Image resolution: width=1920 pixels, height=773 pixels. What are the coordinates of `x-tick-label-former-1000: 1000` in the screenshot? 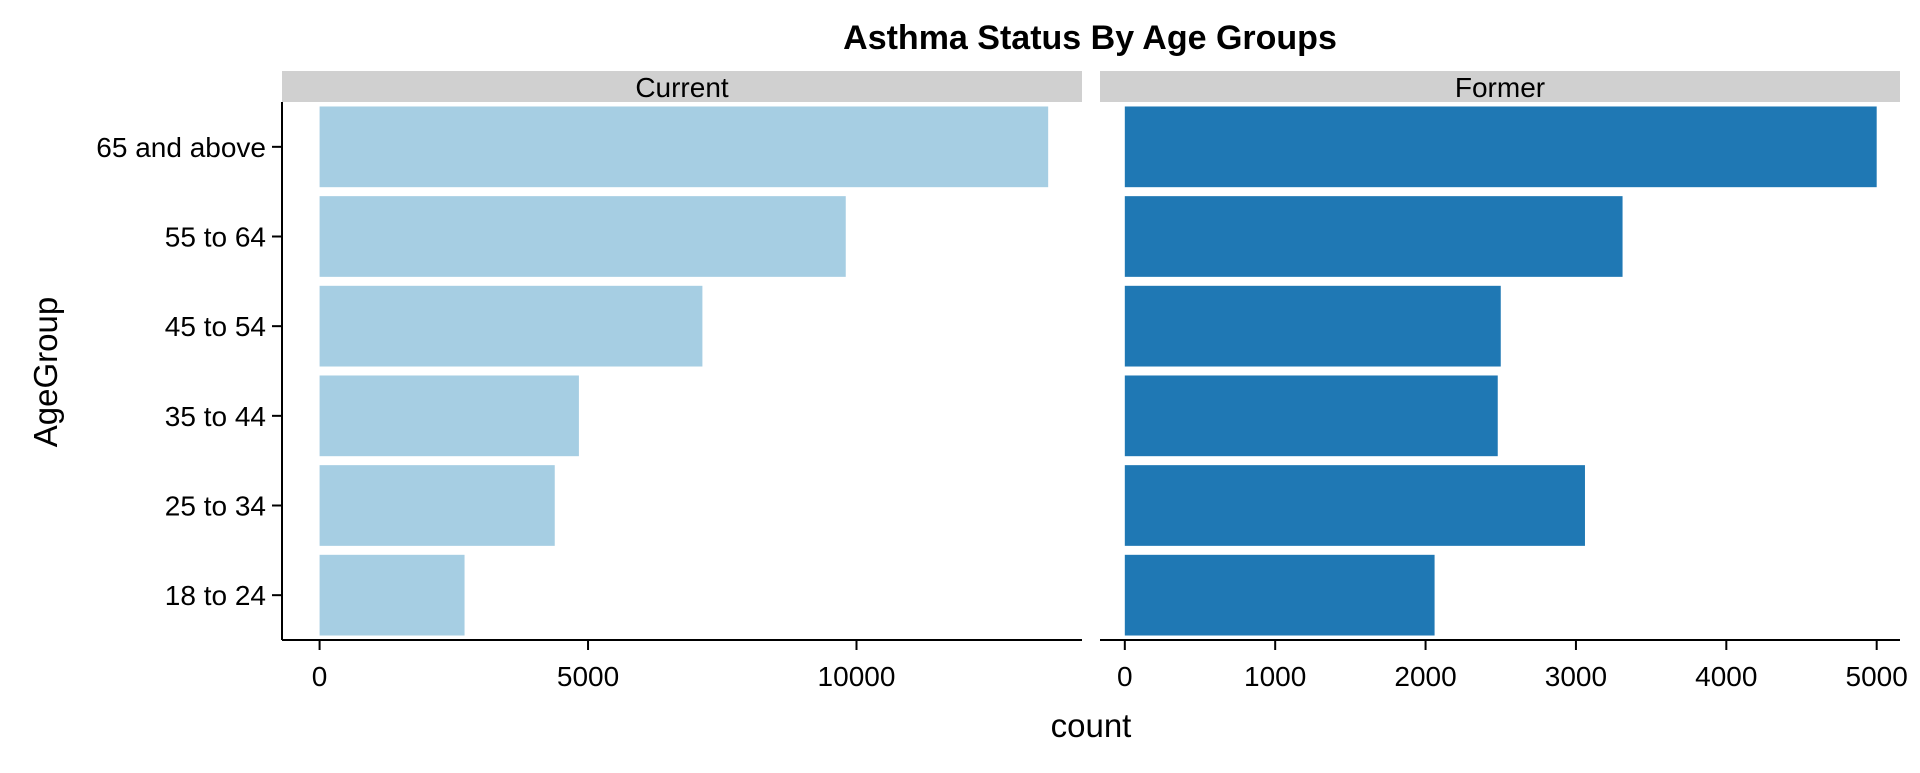 It's located at (1275, 676).